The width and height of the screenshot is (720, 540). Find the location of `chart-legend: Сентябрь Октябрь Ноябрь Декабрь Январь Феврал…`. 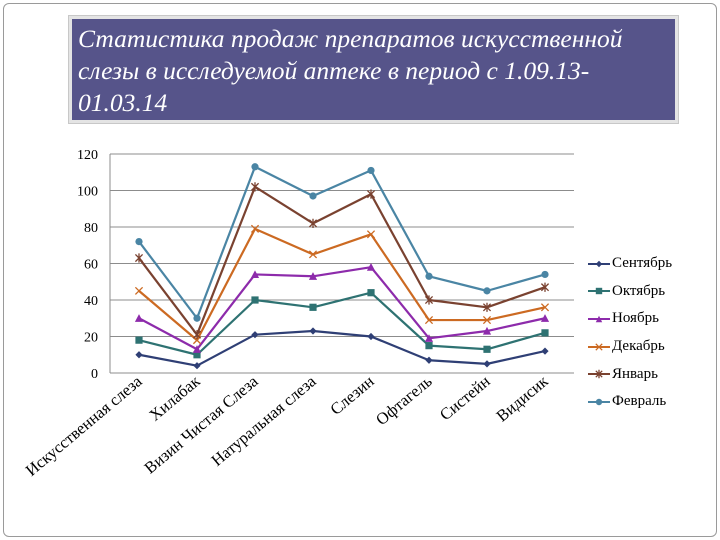

chart-legend: Сентябрь Октябрь Ноябрь Декабрь Январь Феврал… is located at coordinates (650, 333).